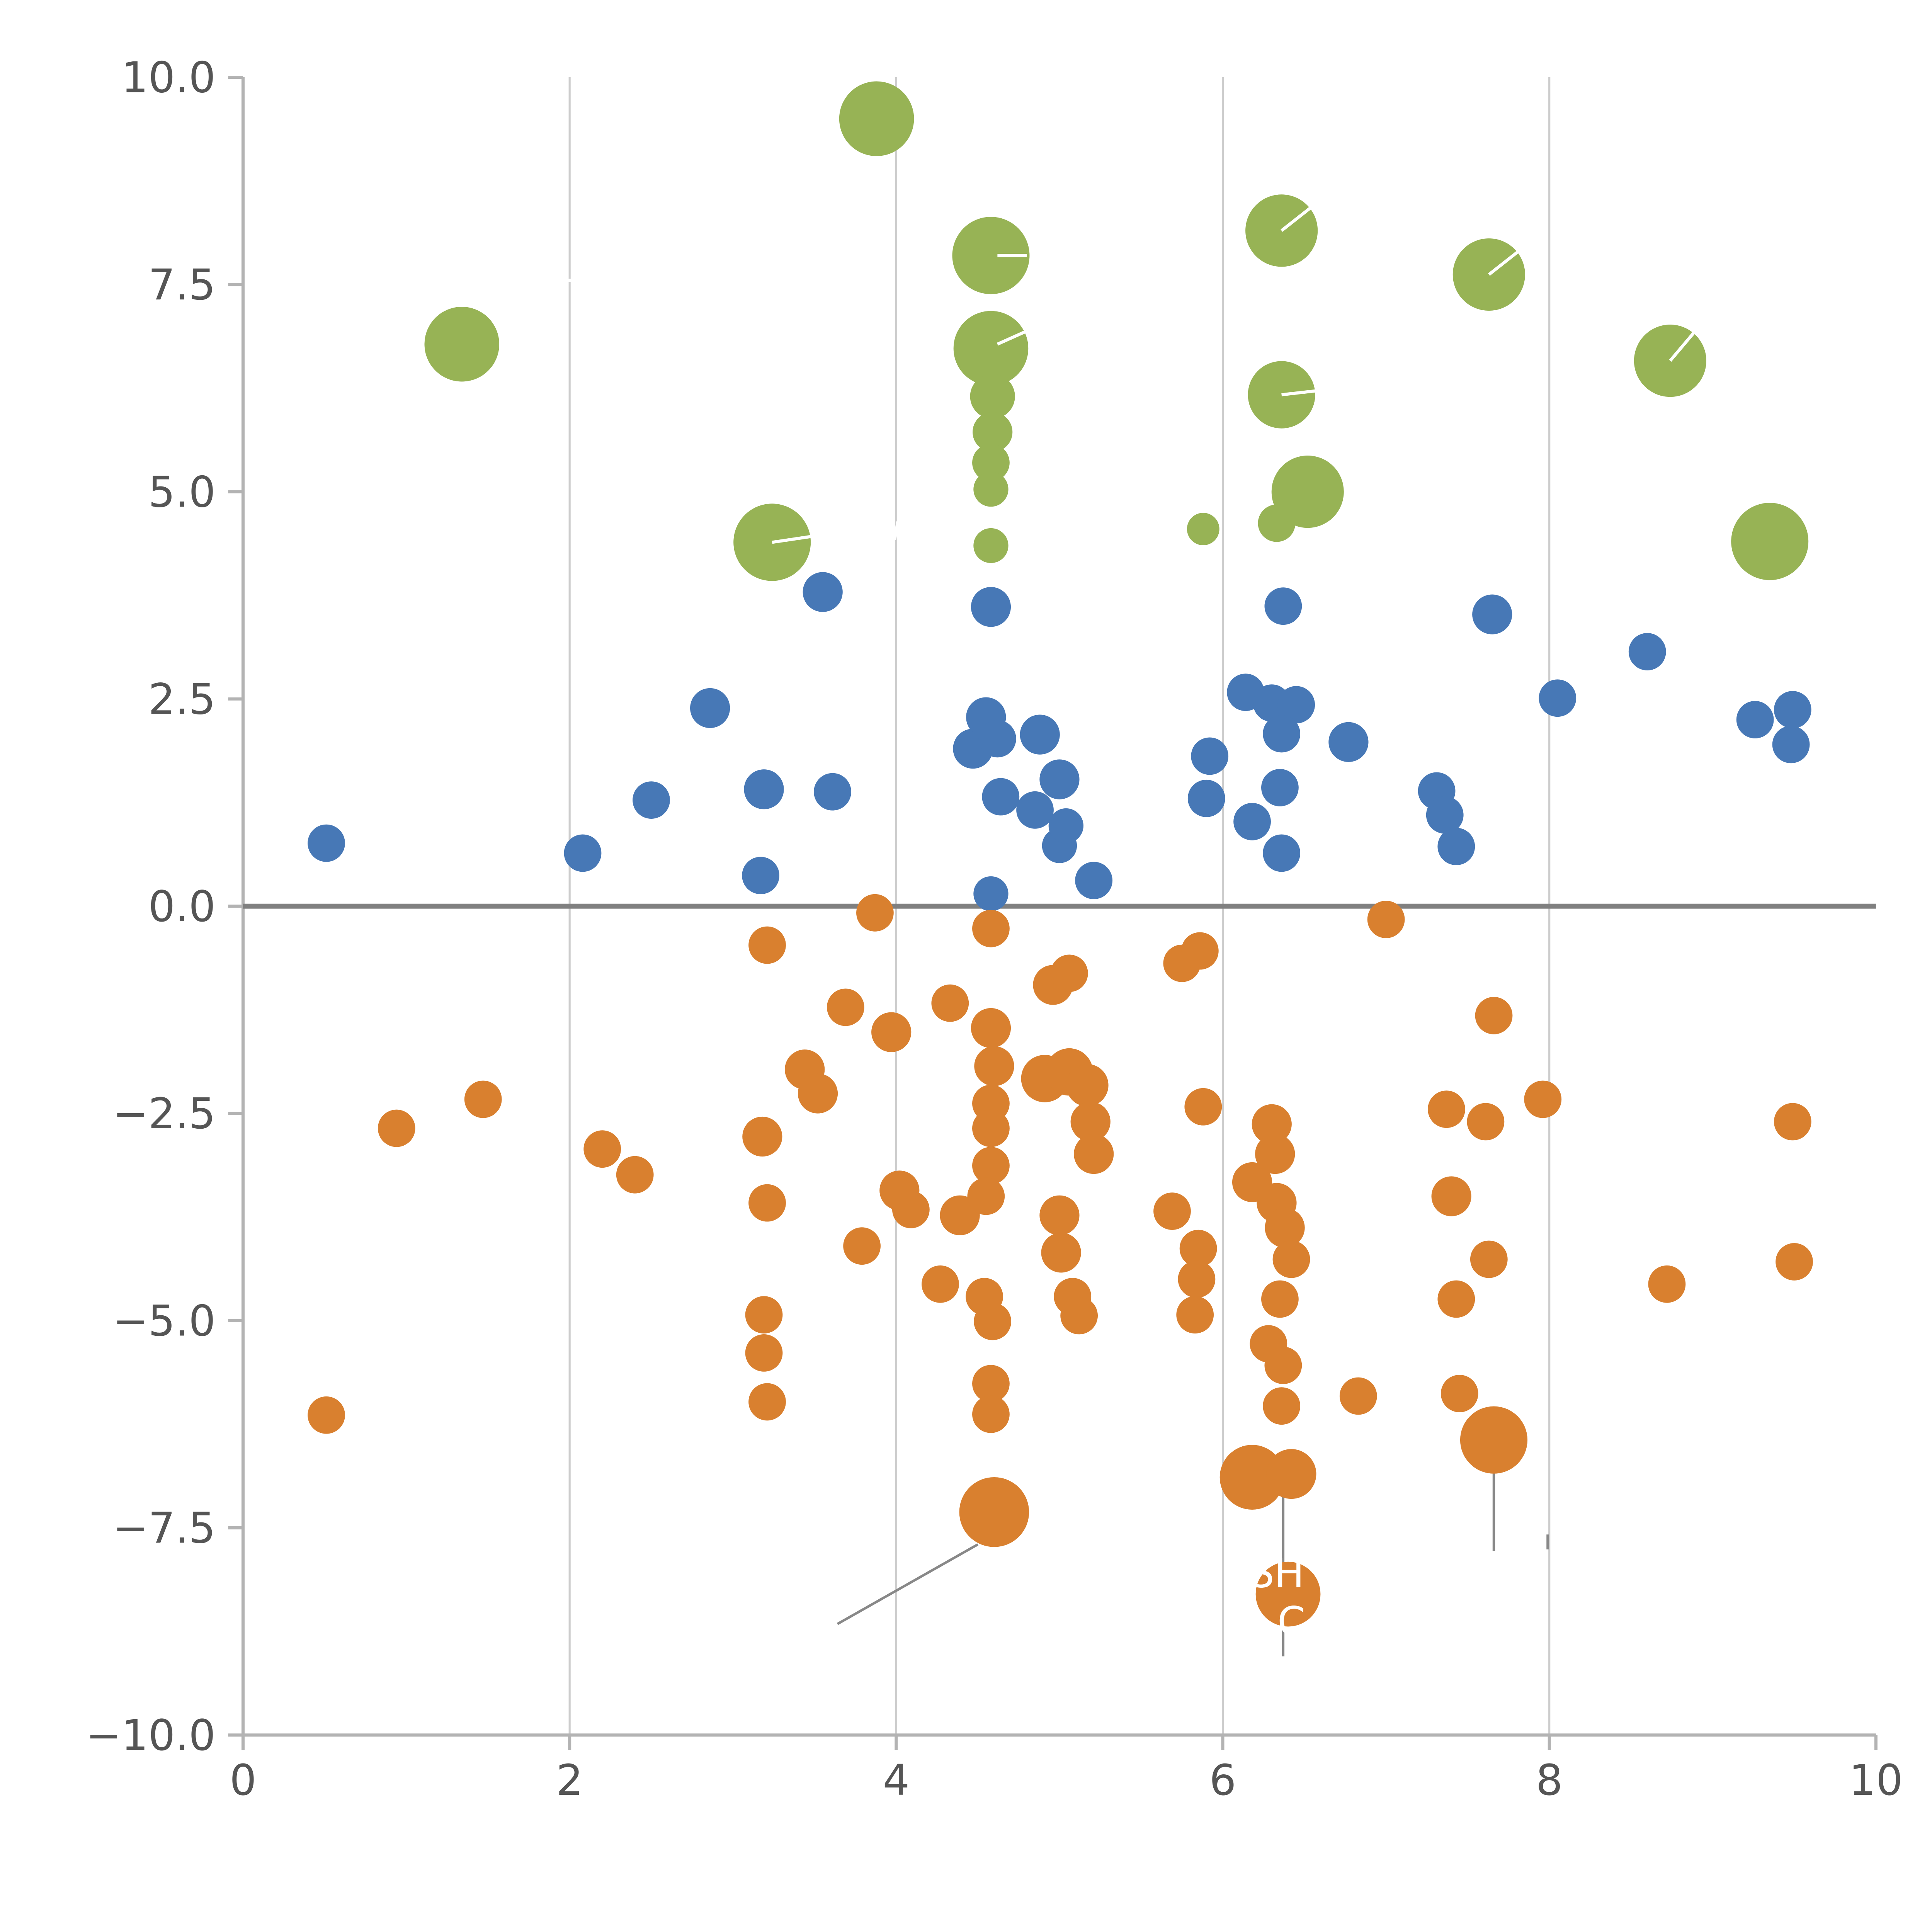  Describe the element at coordinates (1876, 1780) in the screenshot. I see `x-tick-label: 10` at that location.